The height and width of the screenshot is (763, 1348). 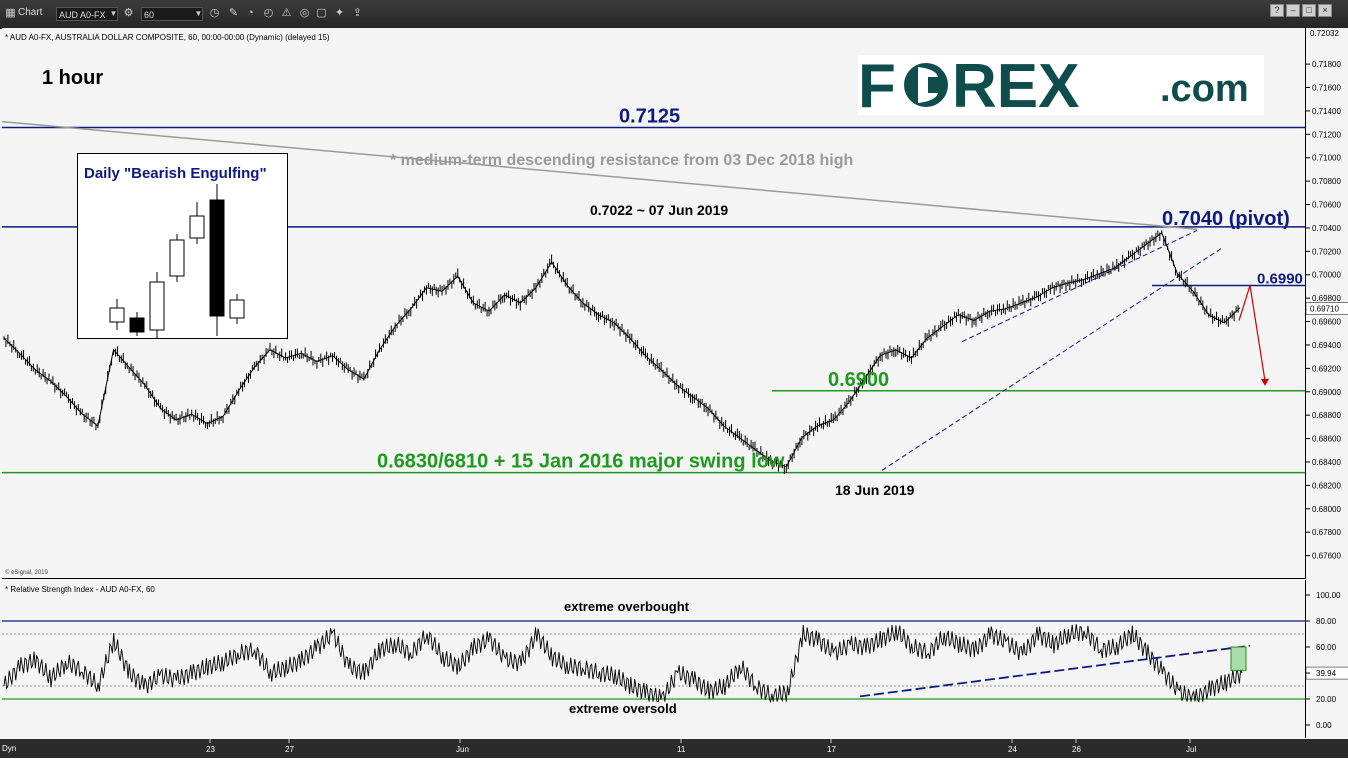 What do you see at coordinates (1326, 509) in the screenshot?
I see `price-tick-label: 0.68000` at bounding box center [1326, 509].